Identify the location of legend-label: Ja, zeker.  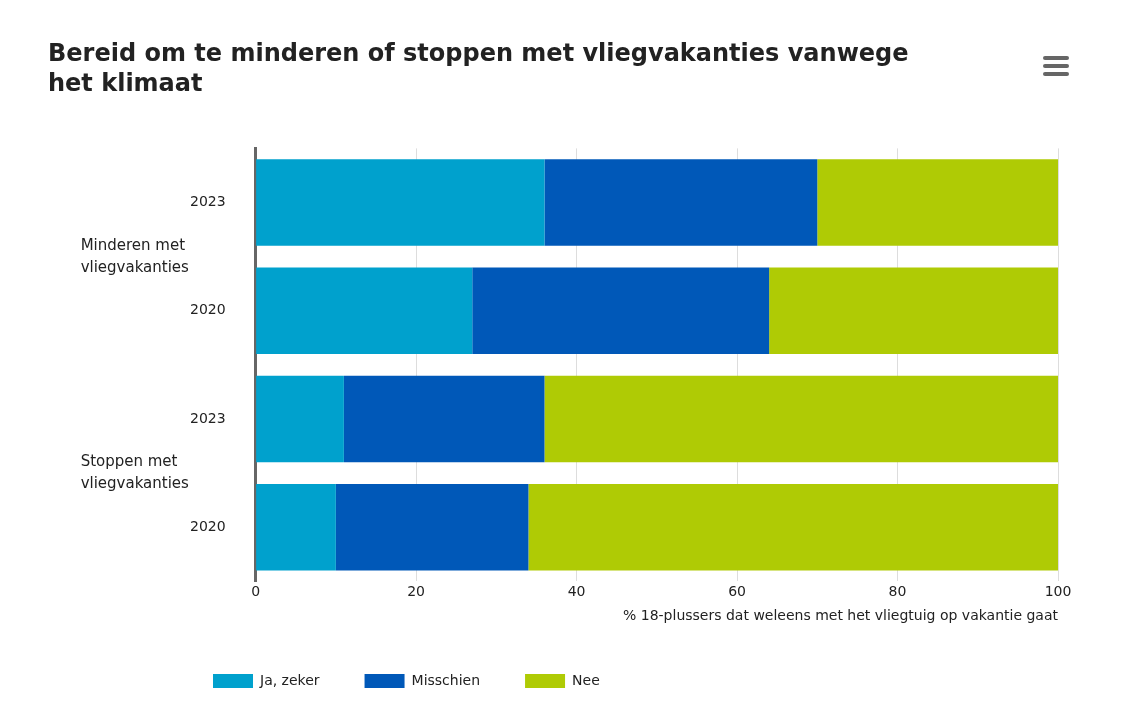
(289, 679).